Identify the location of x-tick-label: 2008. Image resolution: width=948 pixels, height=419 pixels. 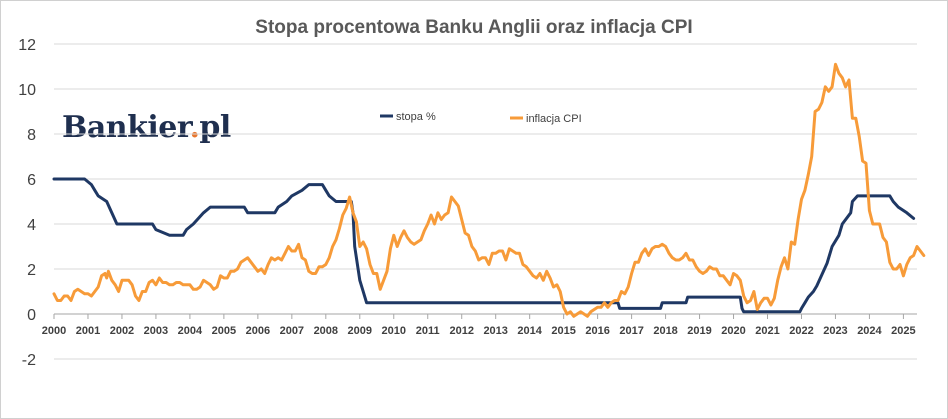
(326, 331).